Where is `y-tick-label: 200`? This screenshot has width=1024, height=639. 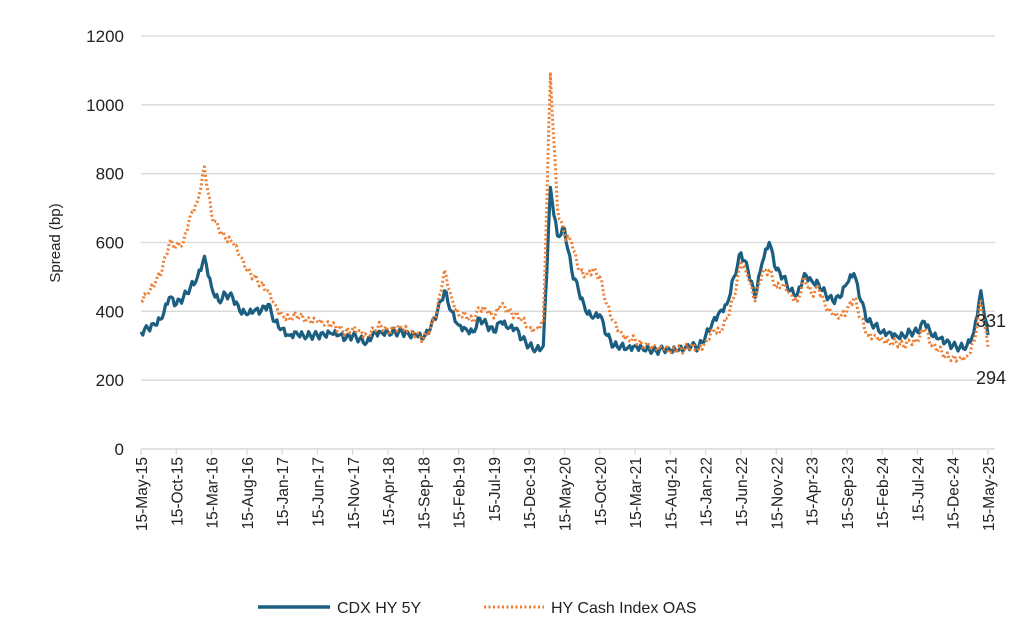 y-tick-label: 200 is located at coordinates (110, 380).